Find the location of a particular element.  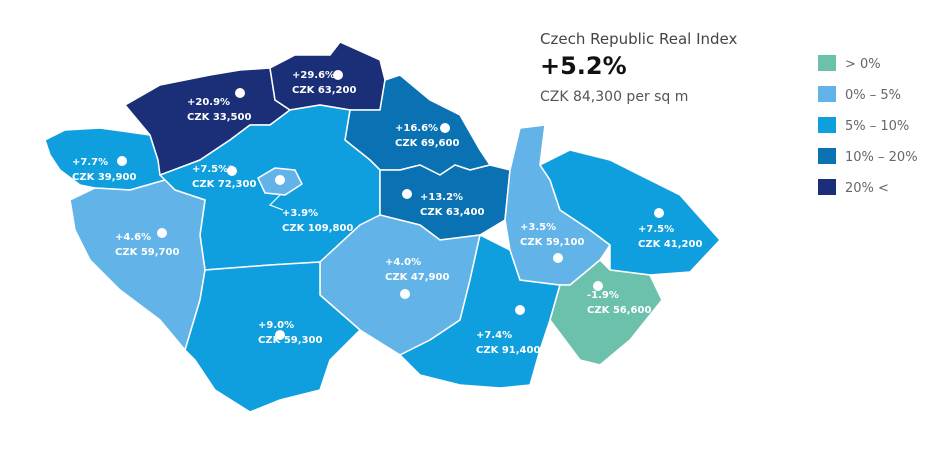

region-change: +7.4% is located at coordinates (494, 335).